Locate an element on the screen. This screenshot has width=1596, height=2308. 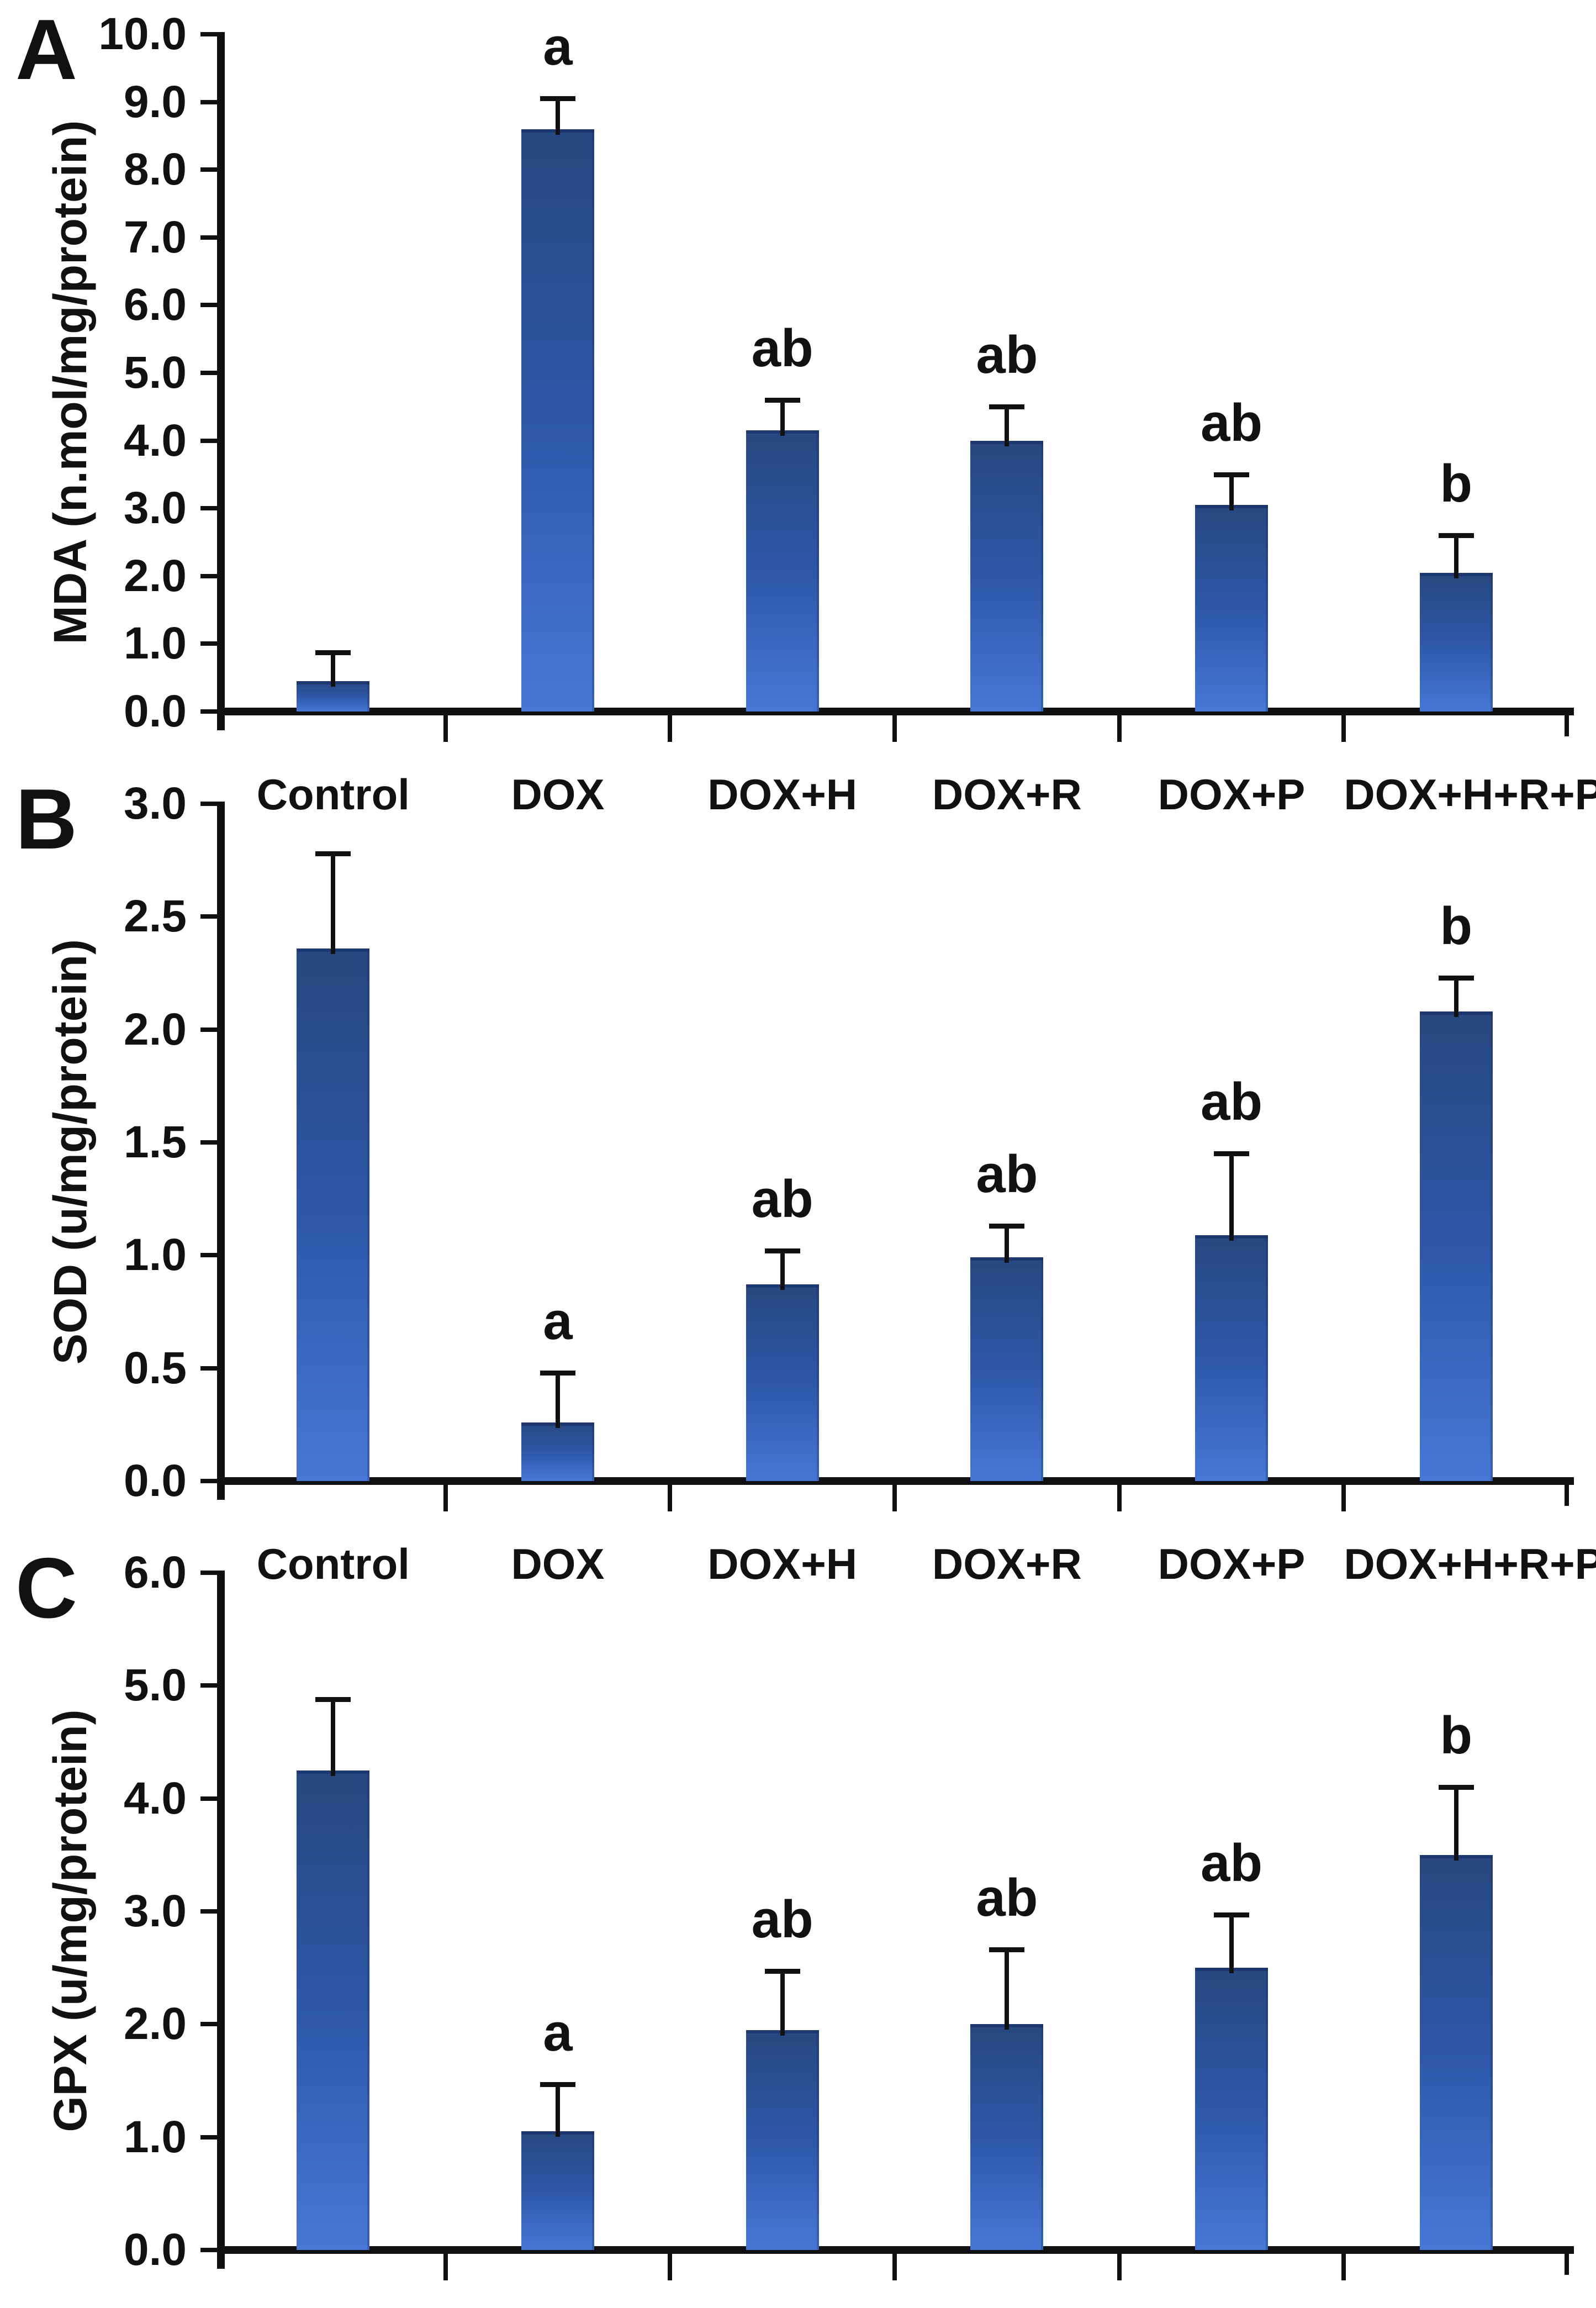
y-tick-label: 4.0 is located at coordinates (155, 1798).